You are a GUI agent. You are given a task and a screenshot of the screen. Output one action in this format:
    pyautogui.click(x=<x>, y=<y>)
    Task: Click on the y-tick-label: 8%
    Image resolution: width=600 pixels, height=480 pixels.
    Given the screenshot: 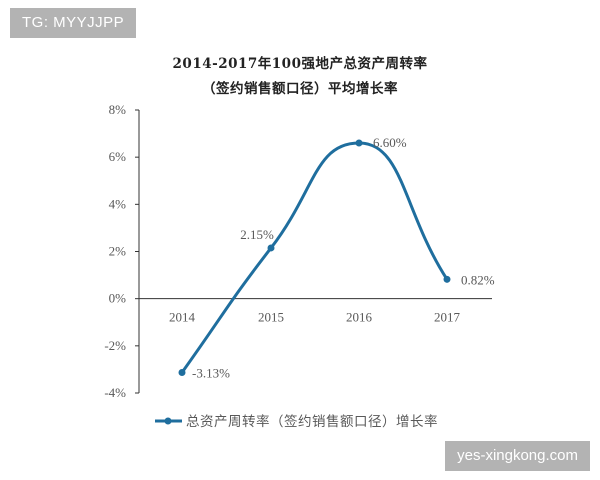 What is the action you would take?
    pyautogui.click(x=118, y=109)
    